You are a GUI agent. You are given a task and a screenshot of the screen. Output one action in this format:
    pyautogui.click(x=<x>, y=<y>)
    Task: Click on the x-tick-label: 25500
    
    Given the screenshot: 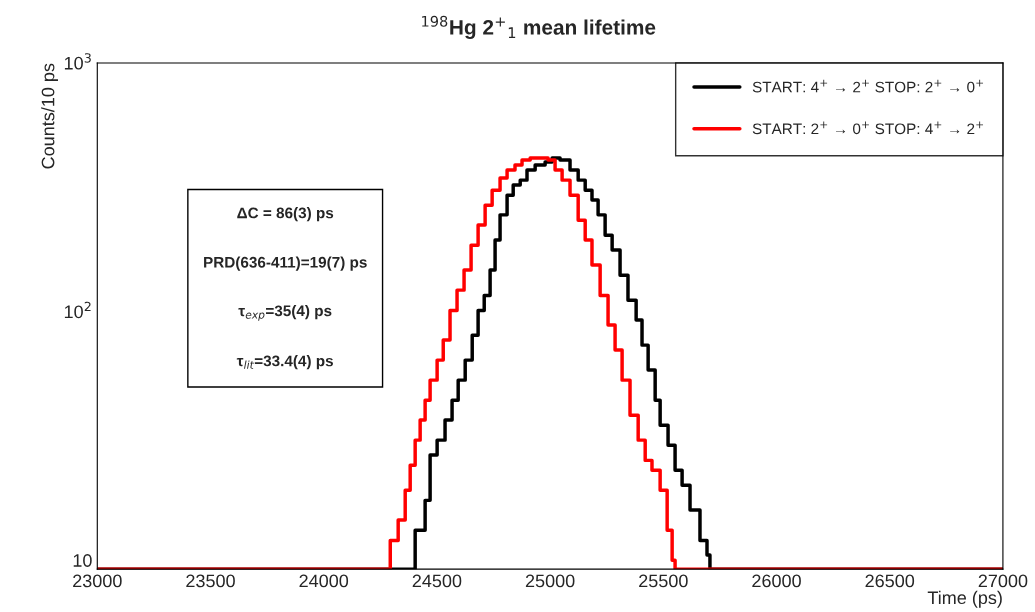 What is the action you would take?
    pyautogui.click(x=663, y=581)
    